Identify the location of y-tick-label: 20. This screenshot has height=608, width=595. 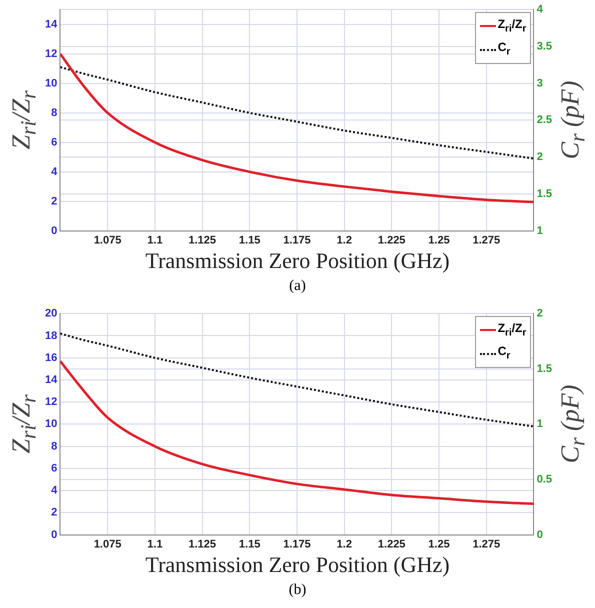
(51, 314).